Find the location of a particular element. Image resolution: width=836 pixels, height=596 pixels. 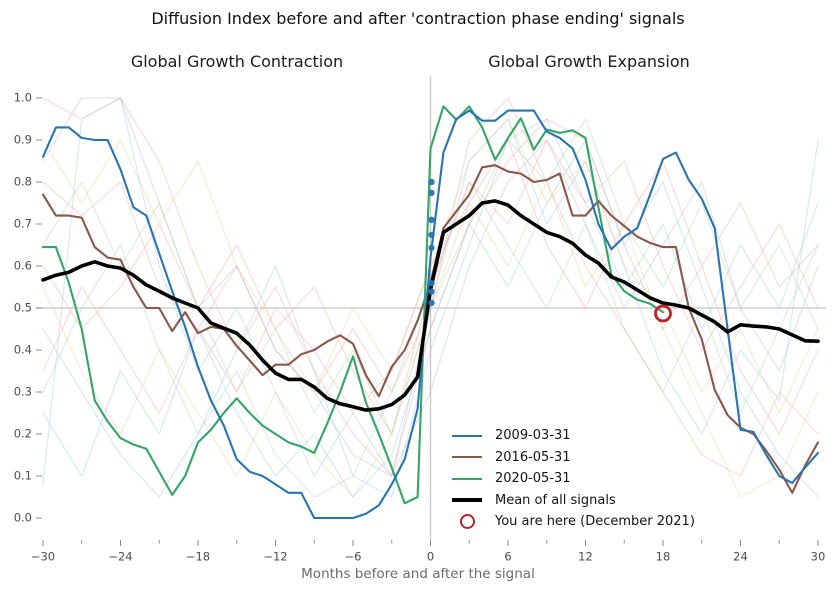

svg-text: 12 is located at coordinates (585, 557).